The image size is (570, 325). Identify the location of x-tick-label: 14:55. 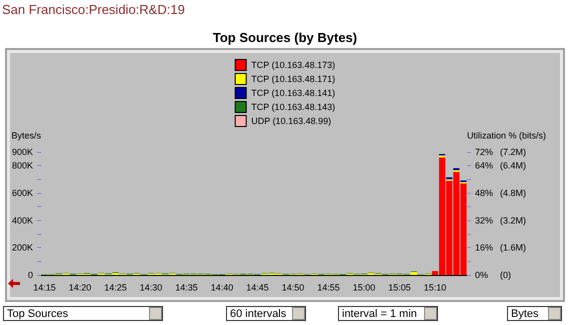
(328, 287).